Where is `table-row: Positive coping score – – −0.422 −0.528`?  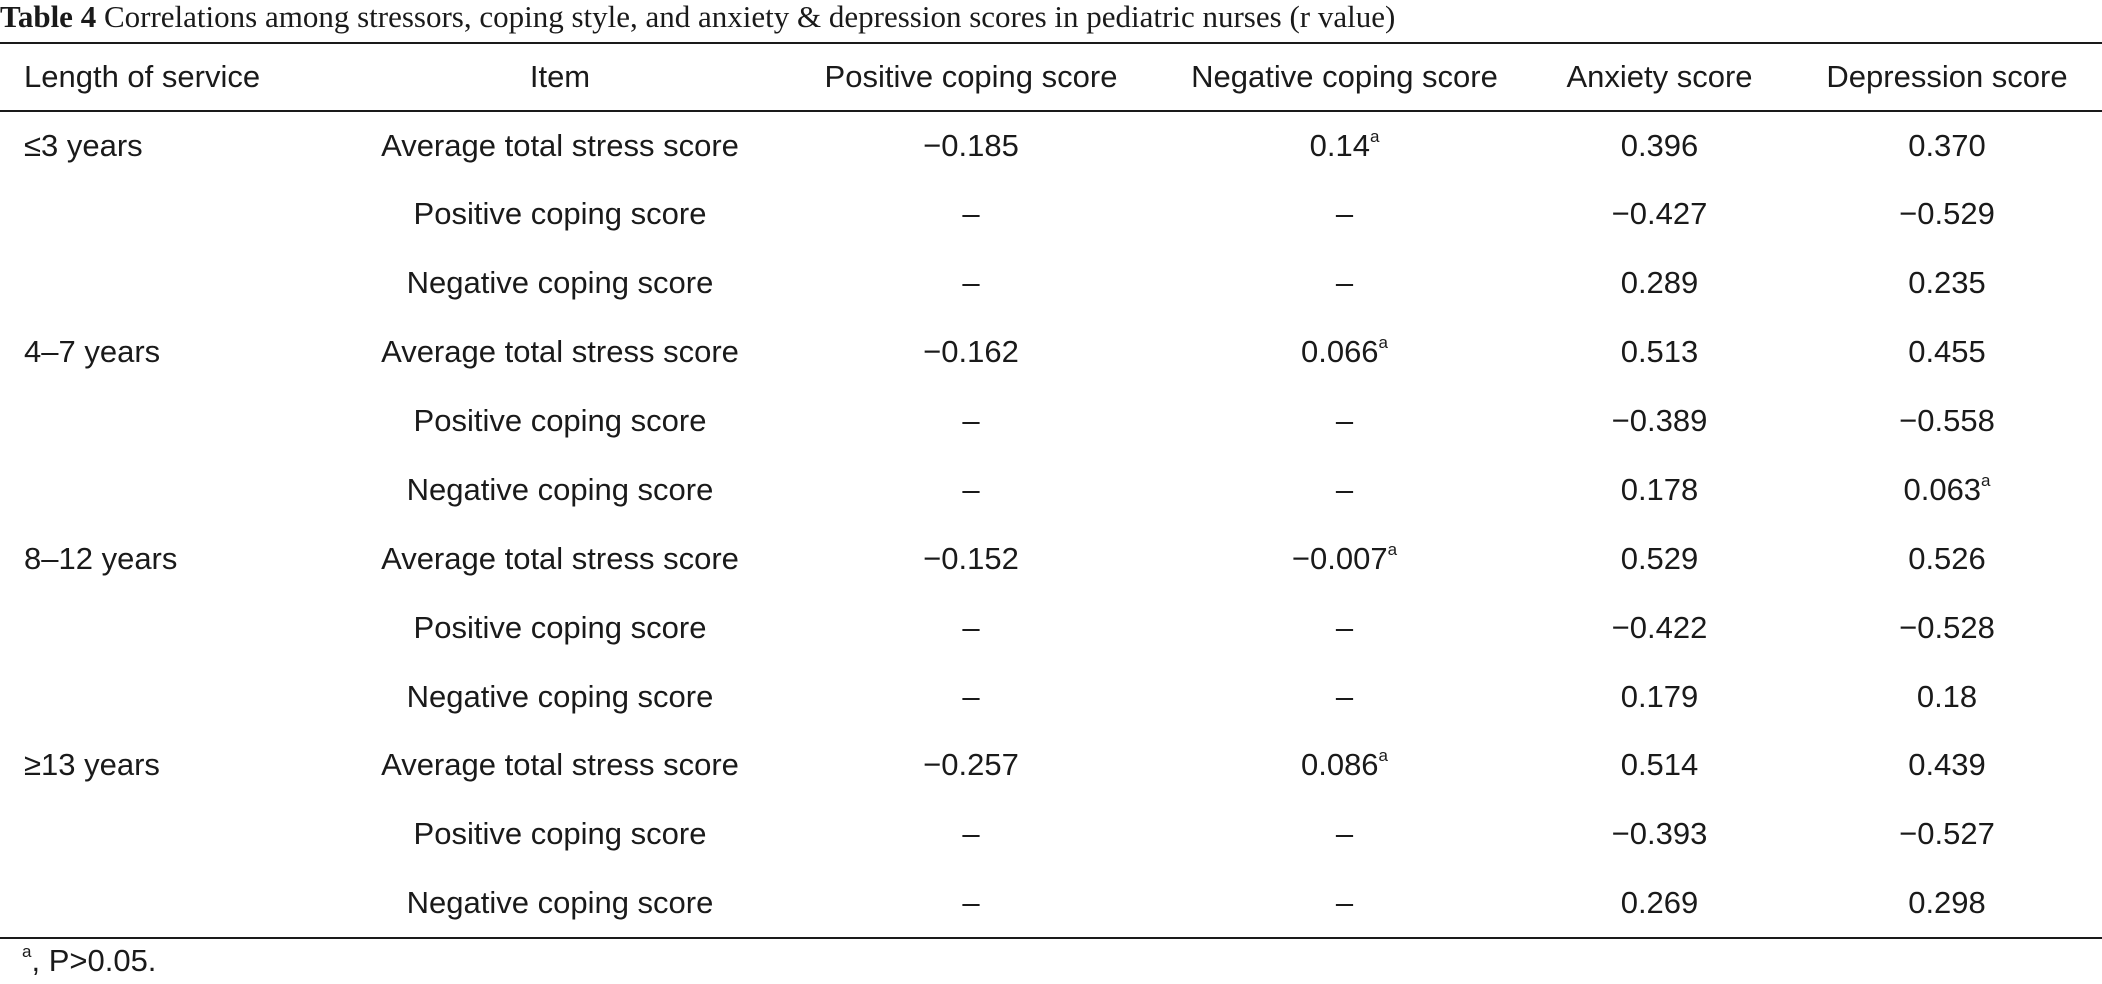
table-row: Positive coping score – – −0.422 −0.528 is located at coordinates (1051, 627).